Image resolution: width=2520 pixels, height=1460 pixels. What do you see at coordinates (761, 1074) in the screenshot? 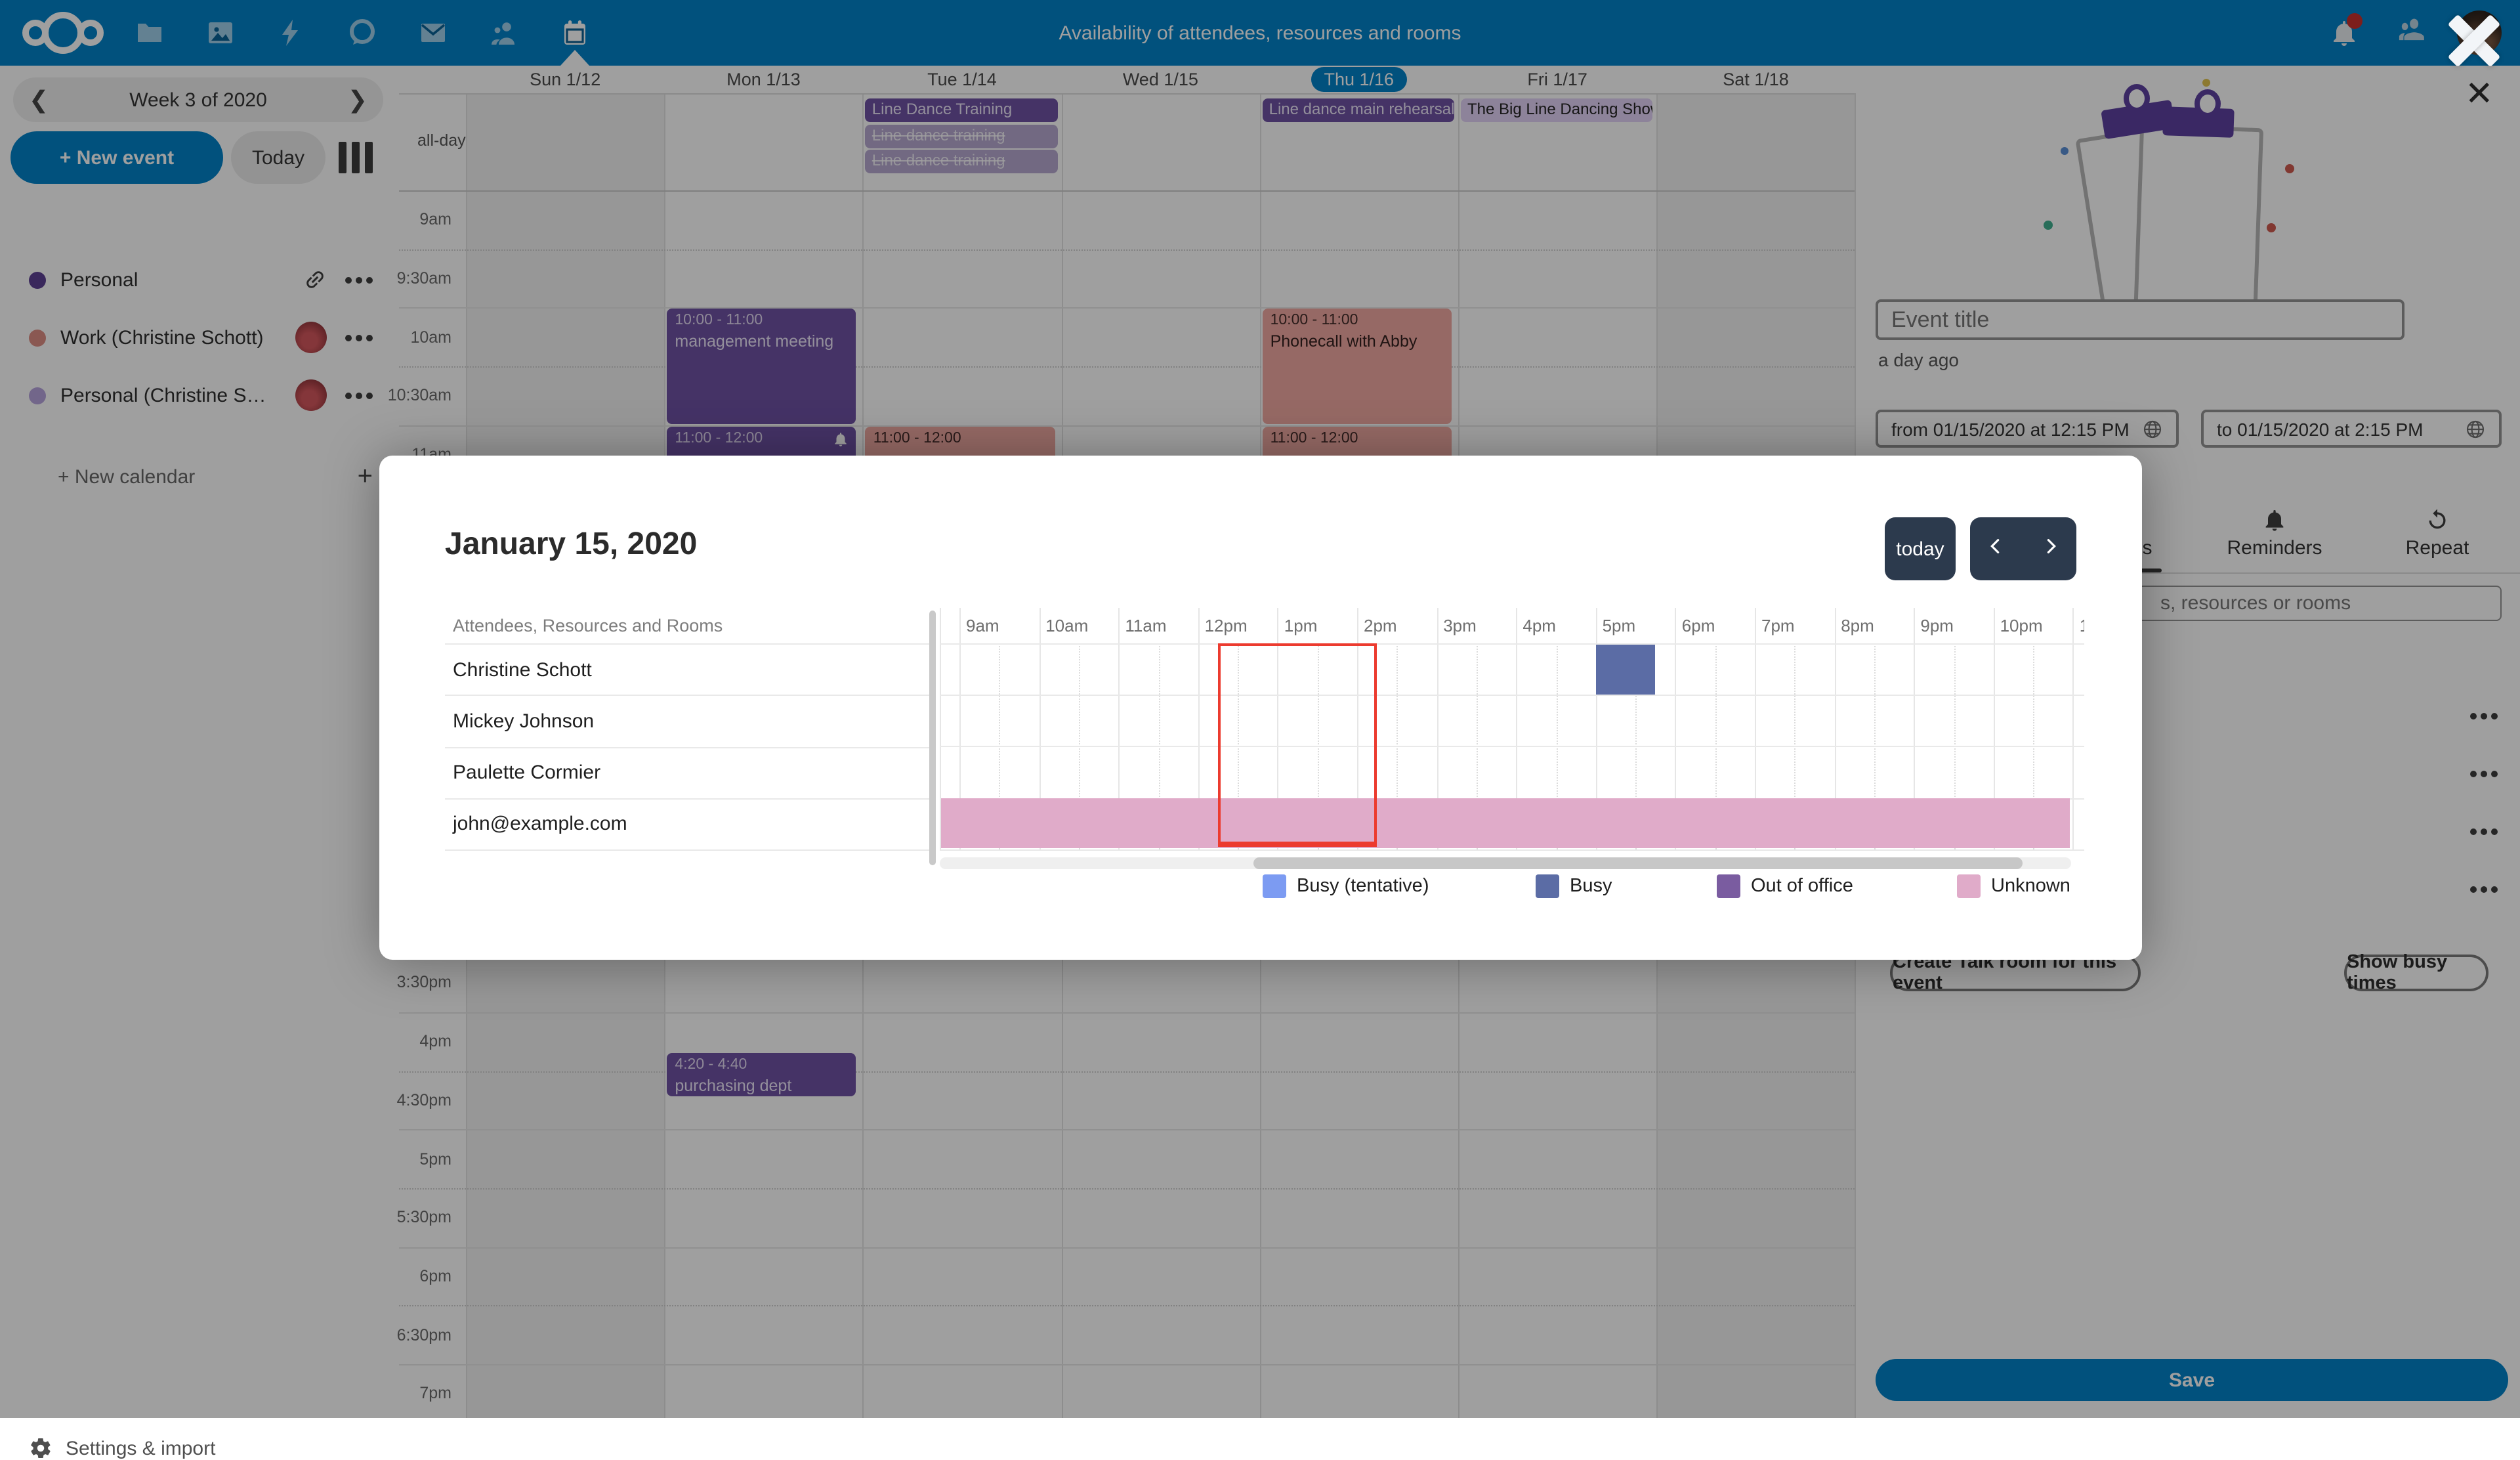
I see `timed-event: 4:20 - 4:40 purchasing dept` at bounding box center [761, 1074].